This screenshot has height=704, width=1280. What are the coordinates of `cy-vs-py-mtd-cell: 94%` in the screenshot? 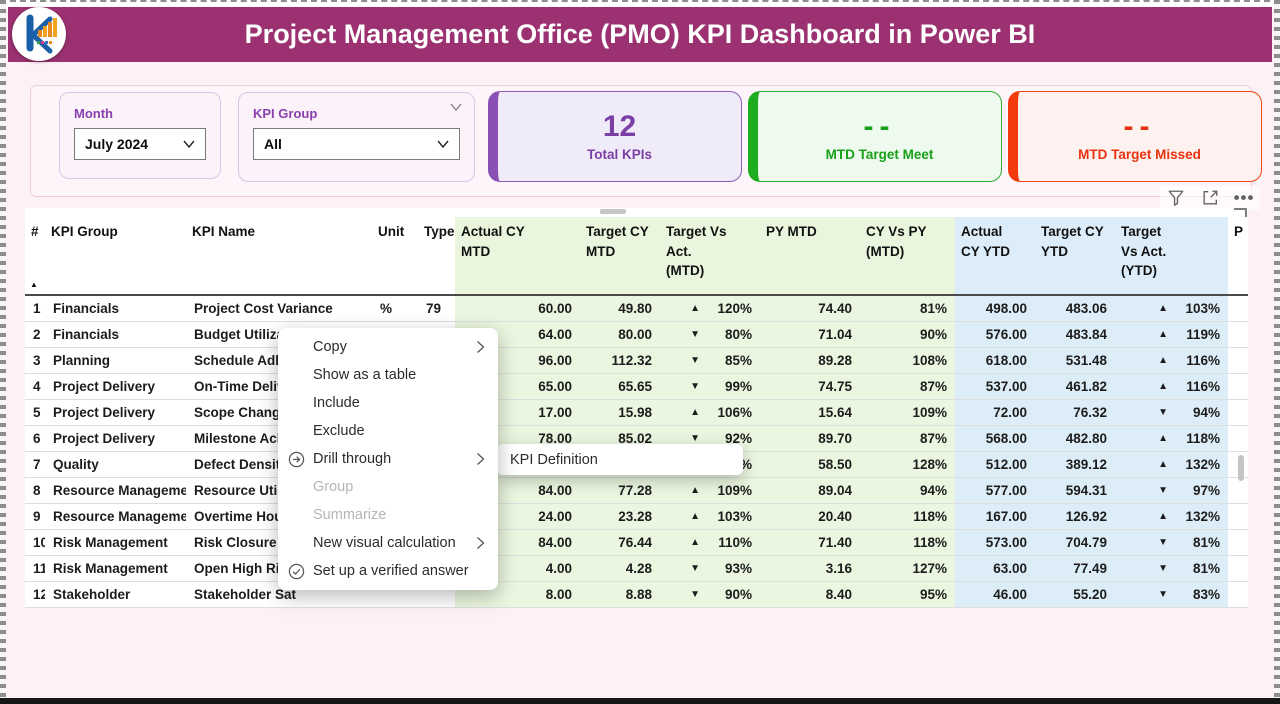 It's located at (907, 490).